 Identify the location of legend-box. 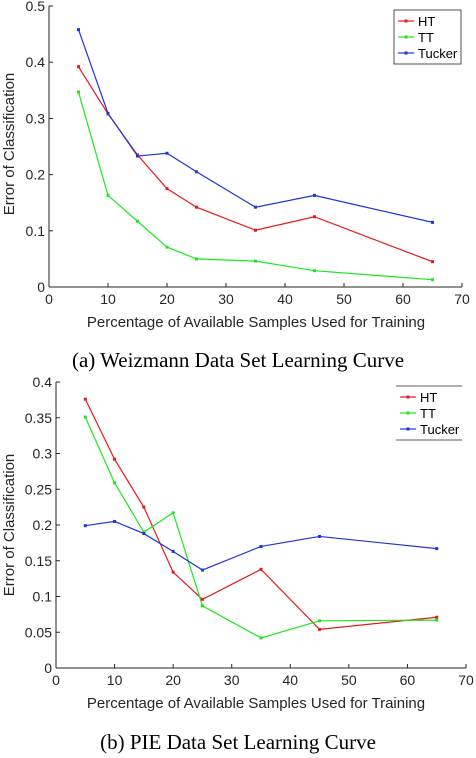
(427, 37).